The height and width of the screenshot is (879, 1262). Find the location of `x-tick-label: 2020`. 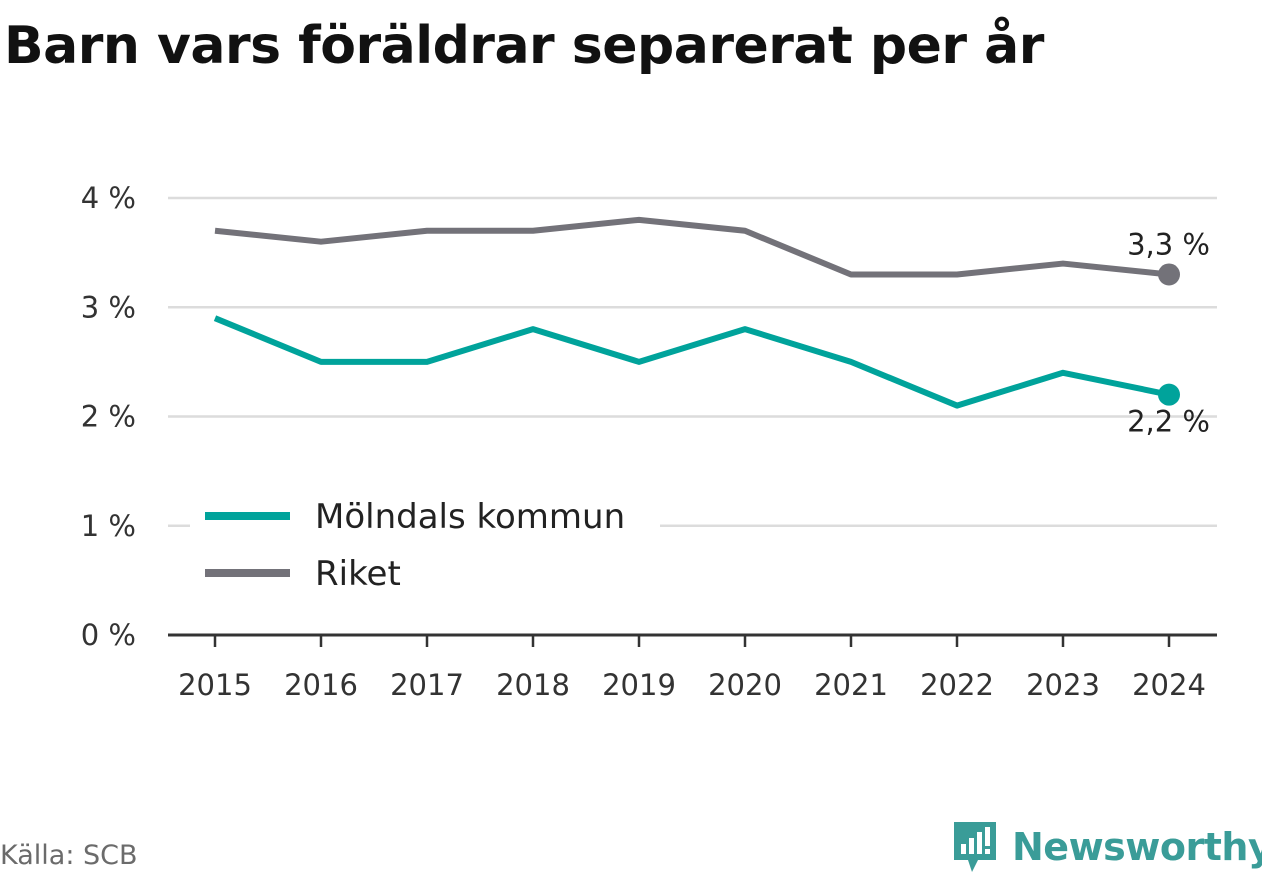

x-tick-label: 2020 is located at coordinates (745, 685).